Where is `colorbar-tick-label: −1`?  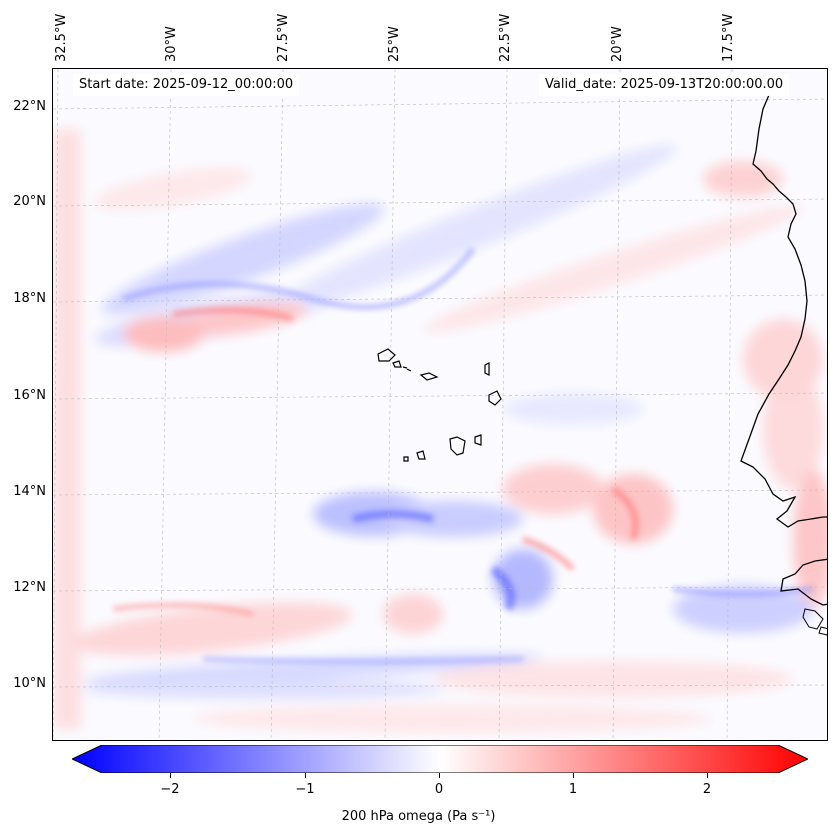 colorbar-tick-label: −1 is located at coordinates (305, 789).